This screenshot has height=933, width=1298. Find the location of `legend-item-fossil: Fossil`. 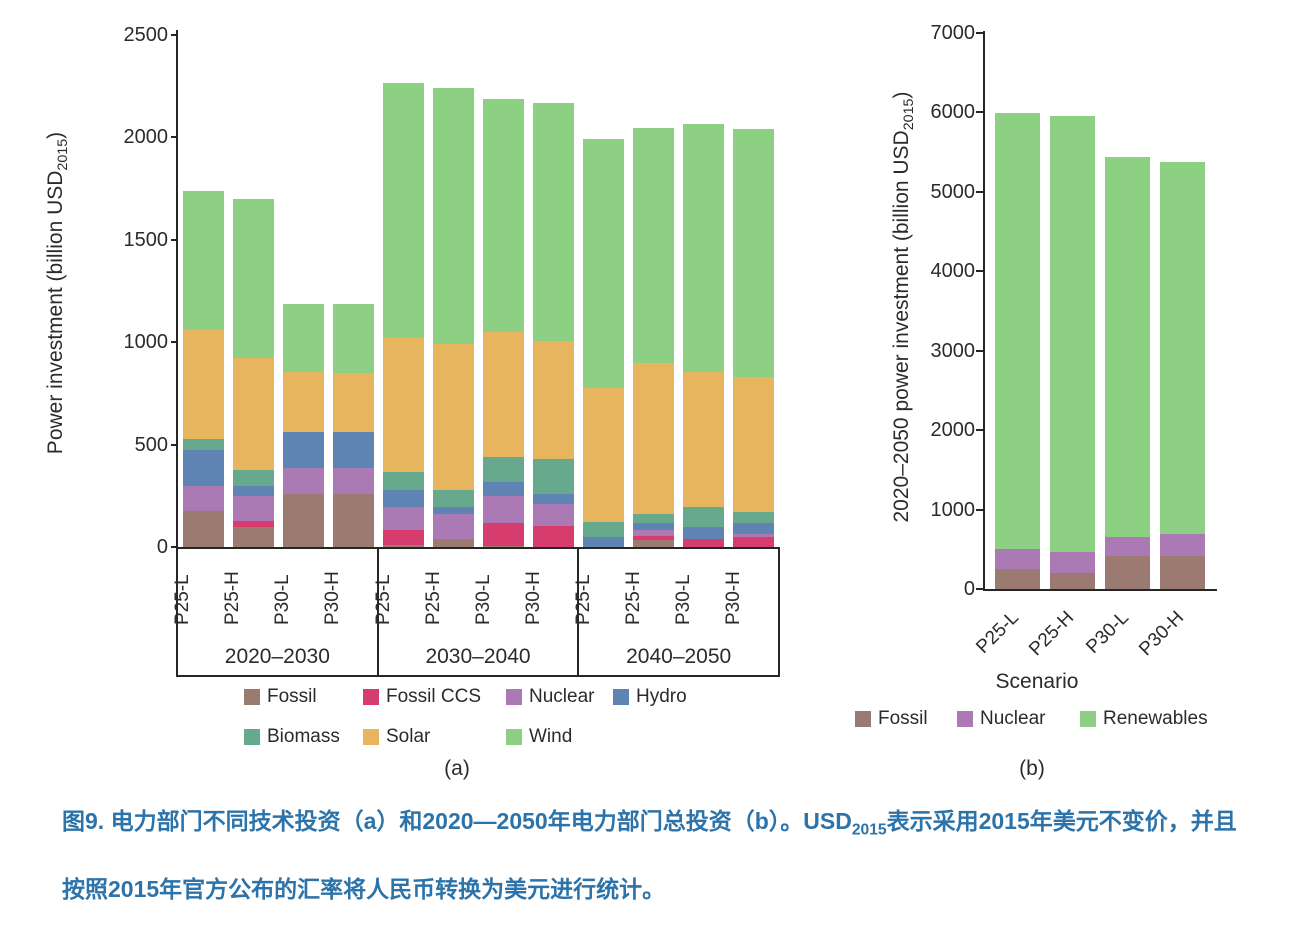

legend-item-fossil: Fossil is located at coordinates (906, 719).